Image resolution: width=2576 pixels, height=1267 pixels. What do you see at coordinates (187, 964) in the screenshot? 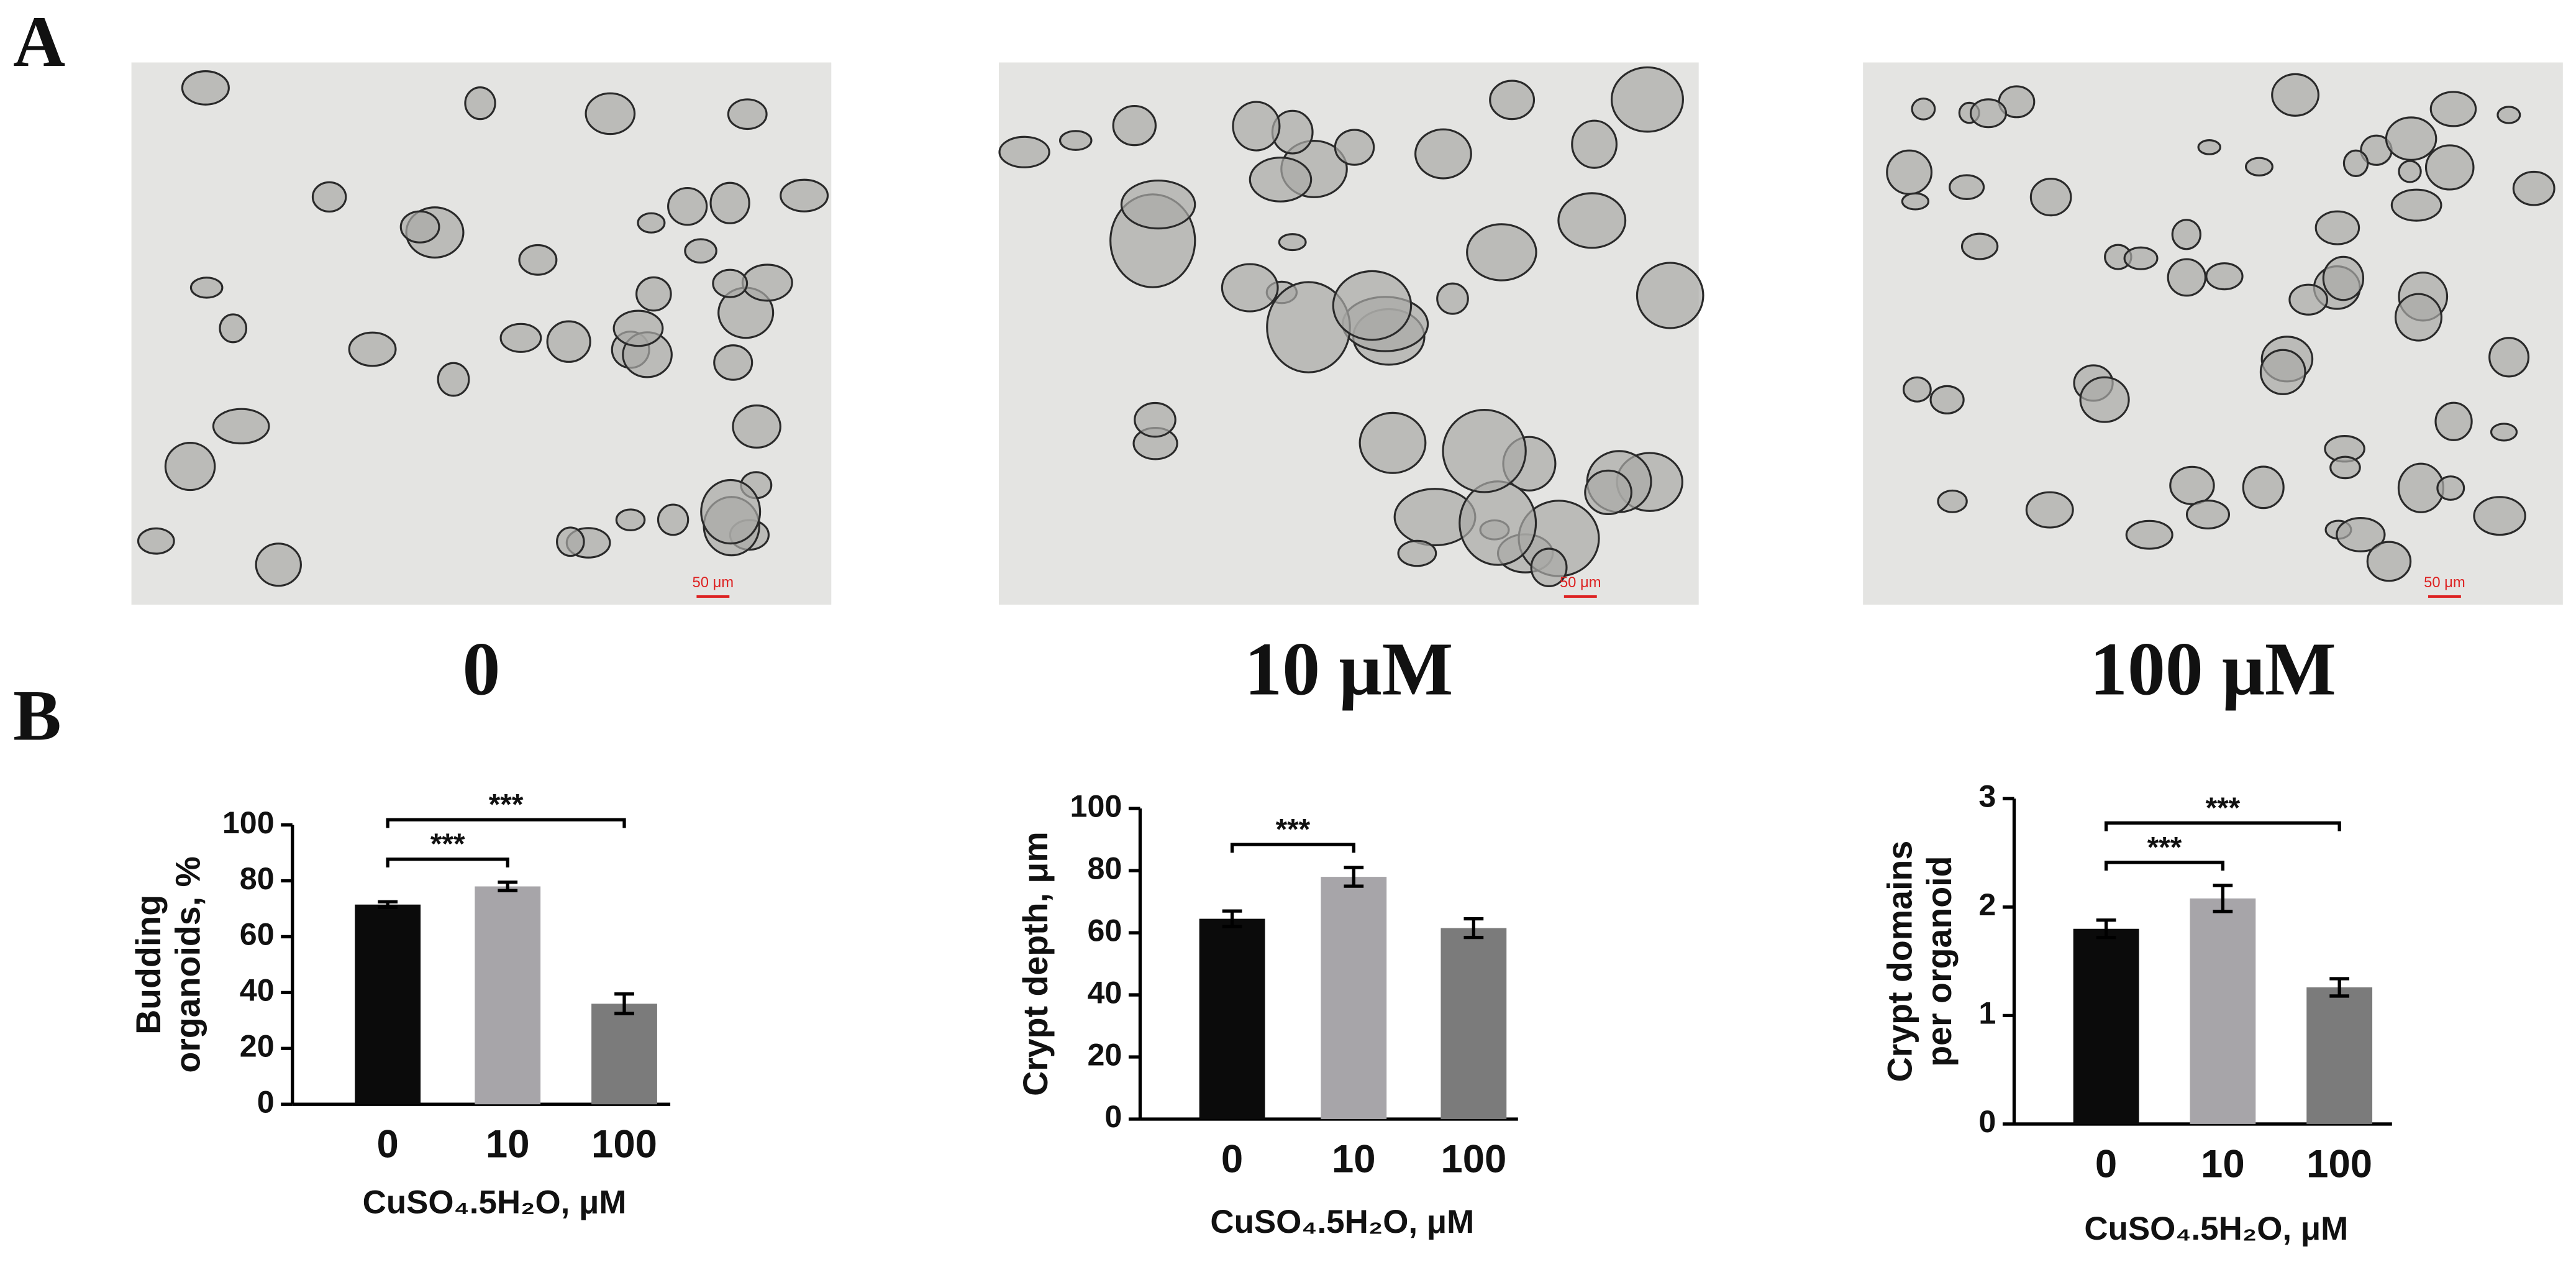
I see `y-axis-label: organoids, %` at bounding box center [187, 964].